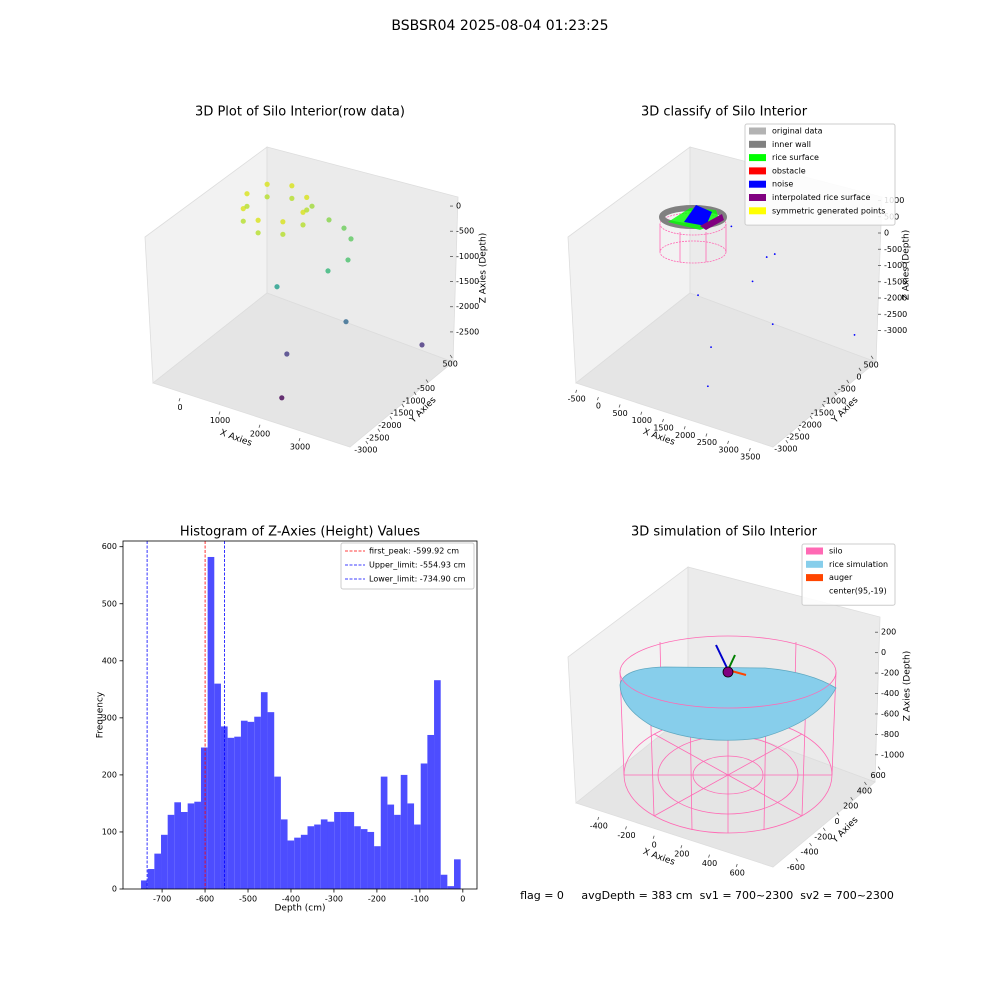  What do you see at coordinates (809, 852) in the screenshot?
I see `y-tick-label: -400` at bounding box center [809, 852].